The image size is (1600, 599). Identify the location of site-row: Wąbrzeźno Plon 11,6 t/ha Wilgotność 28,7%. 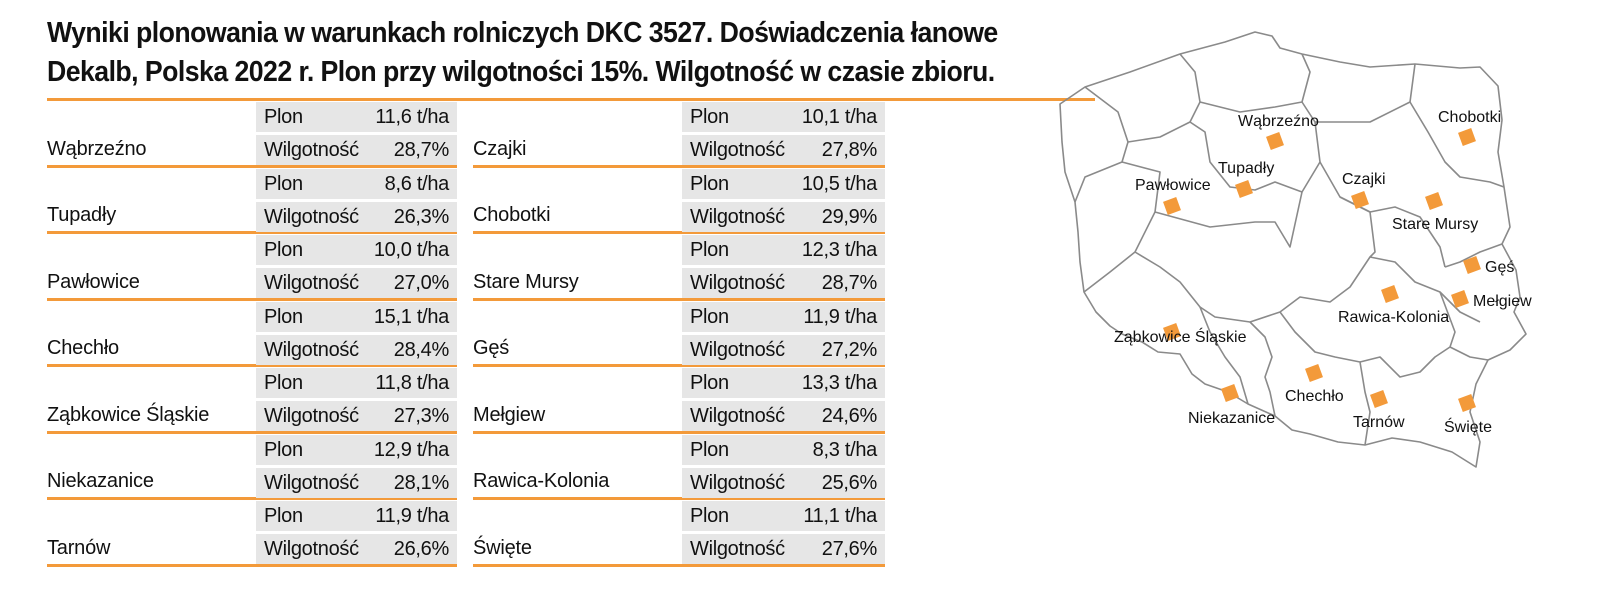
(252, 134).